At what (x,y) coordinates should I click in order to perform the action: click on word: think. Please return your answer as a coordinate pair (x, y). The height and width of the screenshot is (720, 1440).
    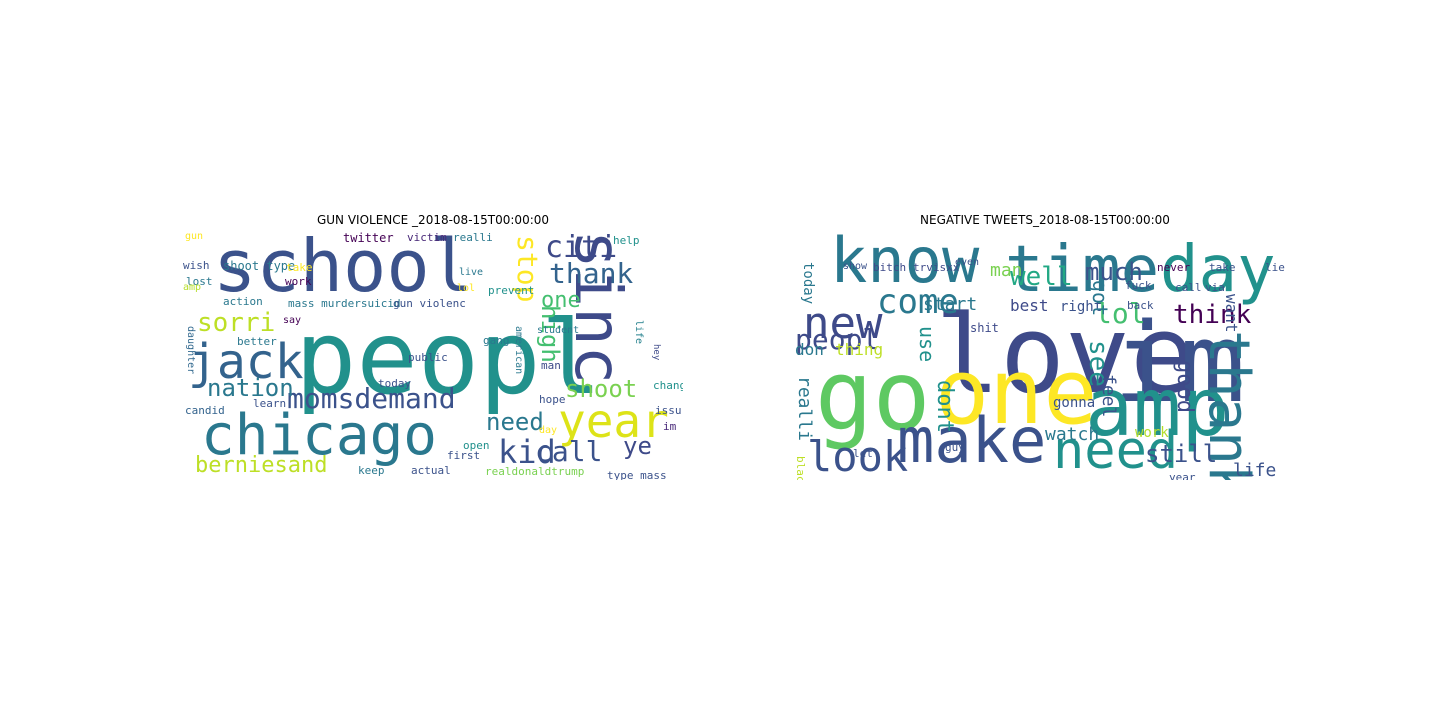
    Looking at the image, I should click on (1212, 315).